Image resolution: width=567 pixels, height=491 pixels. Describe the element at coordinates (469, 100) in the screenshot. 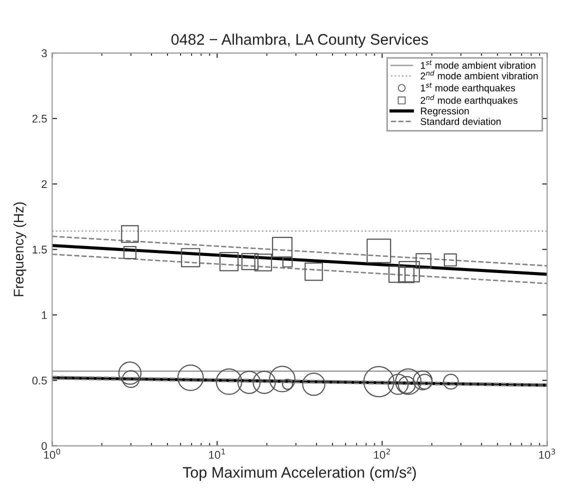

I see `legend-label: 2$^{nd}$ mode earthquakes` at that location.